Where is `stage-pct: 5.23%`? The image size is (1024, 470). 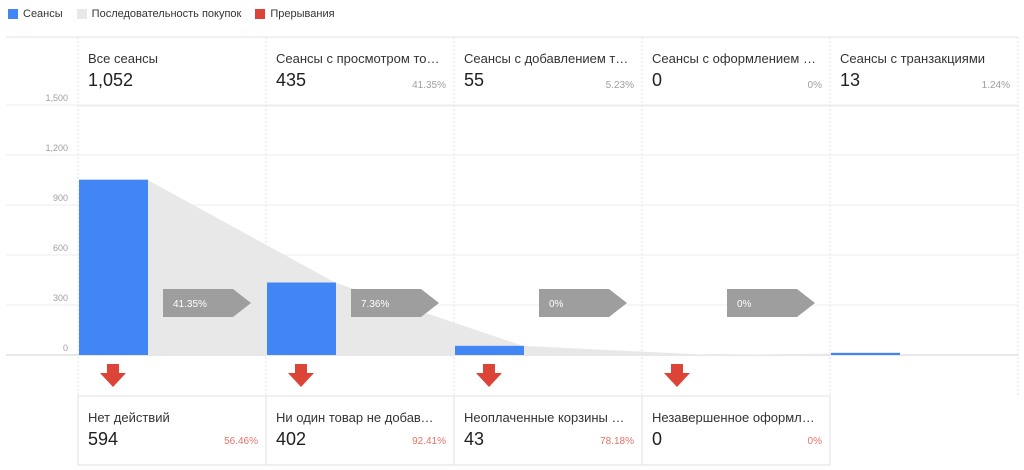 stage-pct: 5.23% is located at coordinates (619, 85).